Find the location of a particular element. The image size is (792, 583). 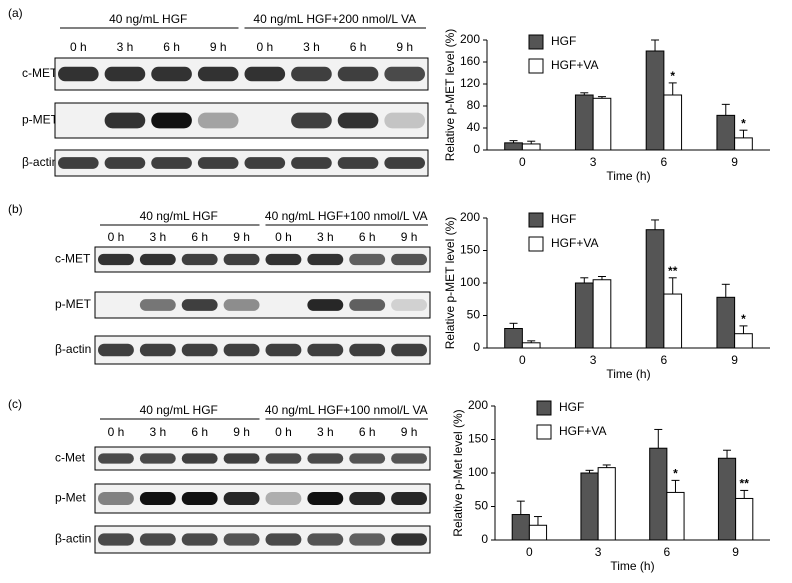

x-tick-label: 0 is located at coordinates (529, 552).